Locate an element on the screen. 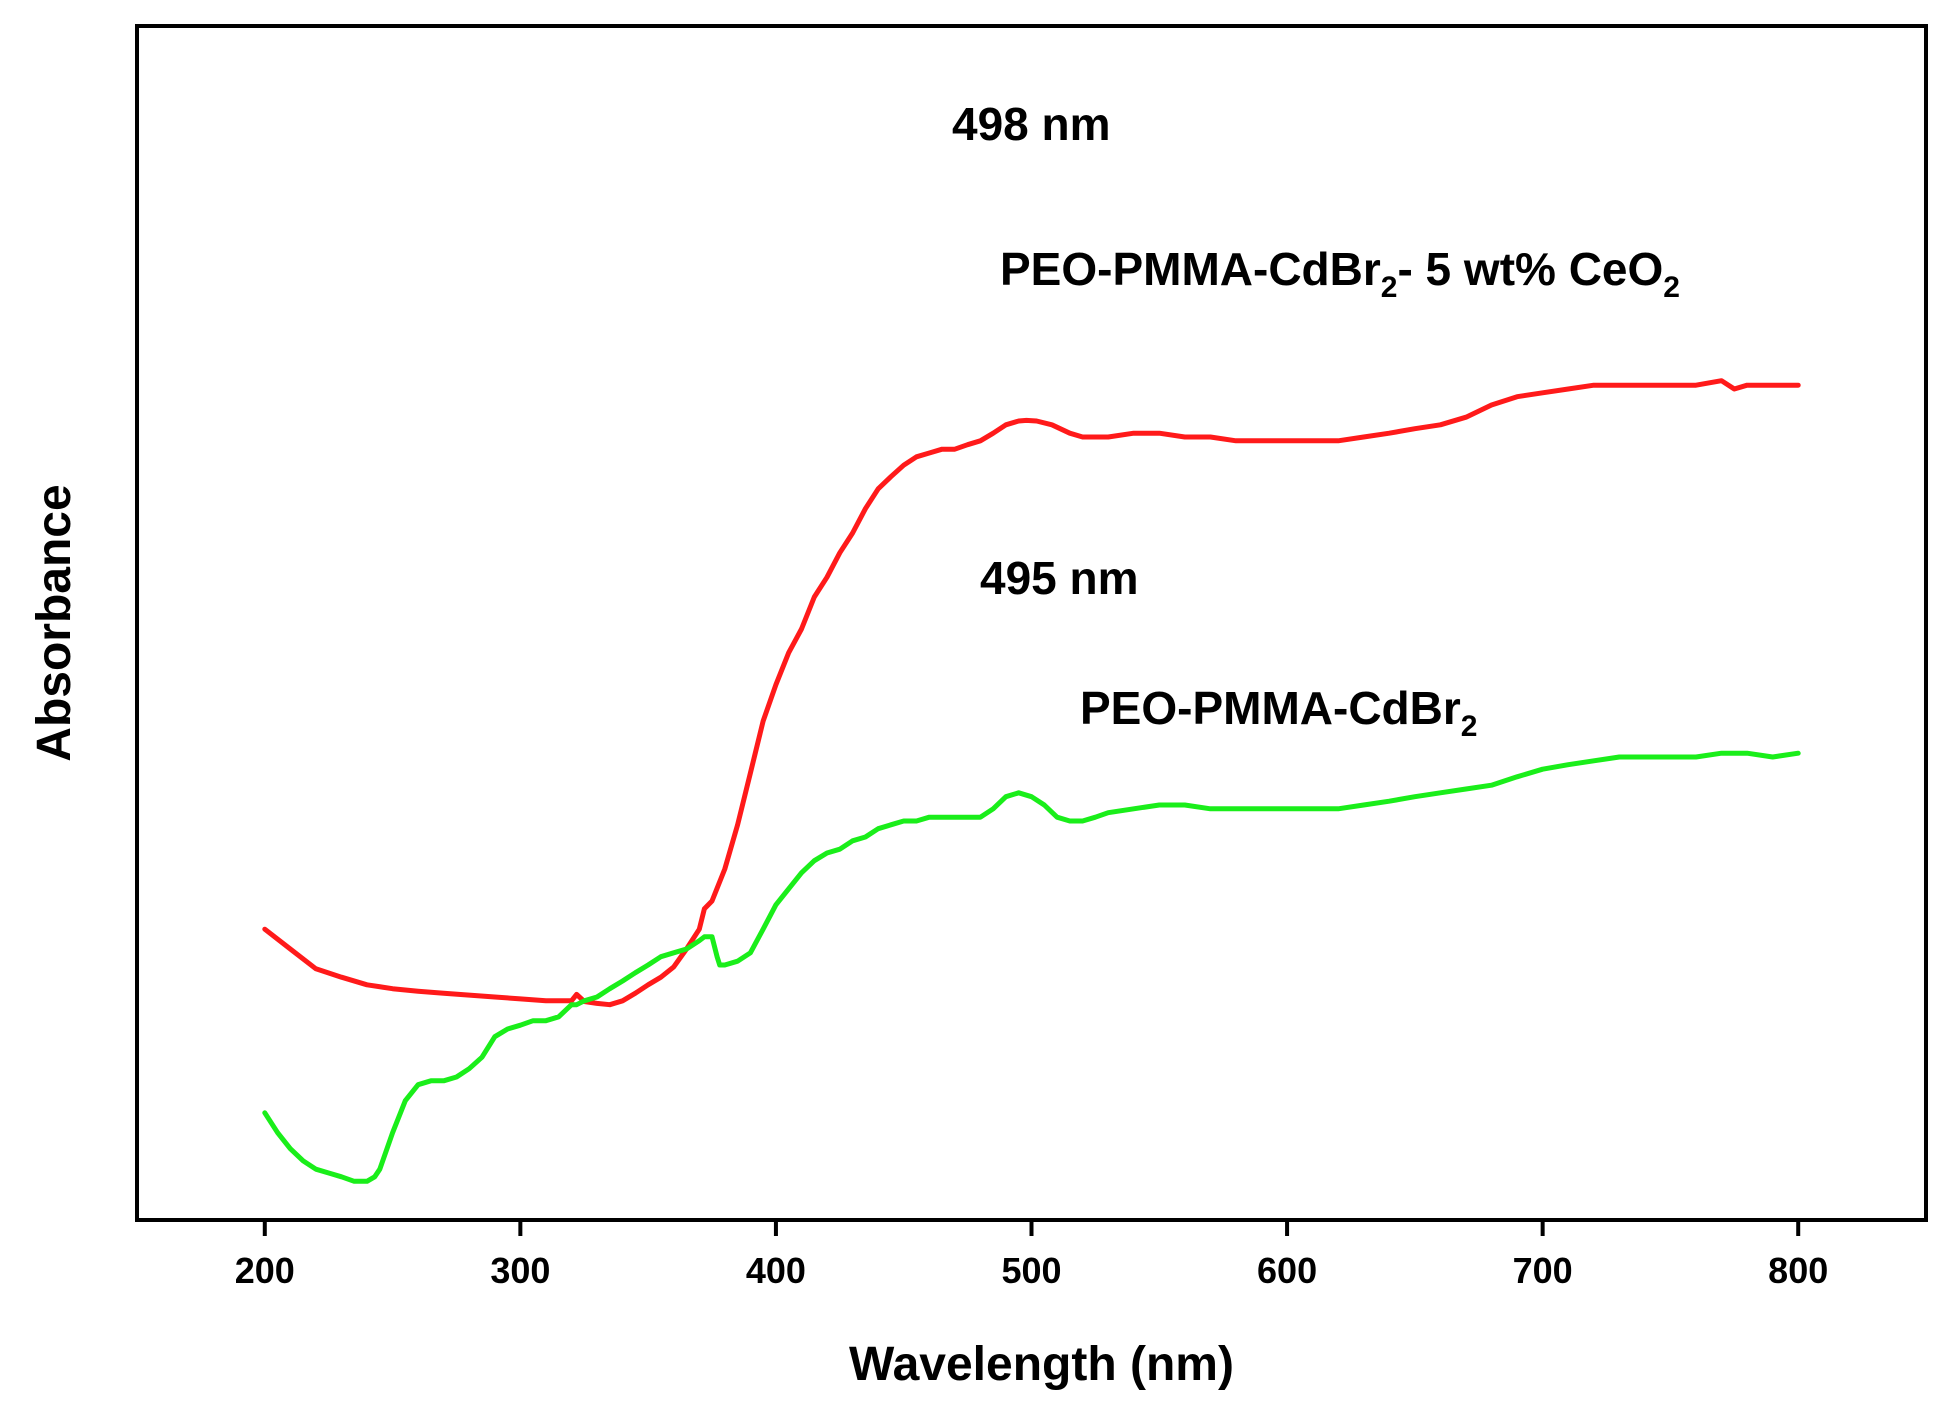  series-label-cdbr2-sub1: 2 is located at coordinates (1469, 726).